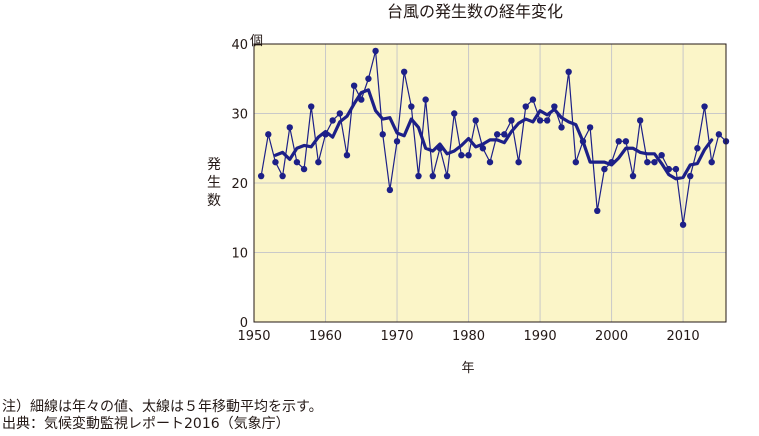 The height and width of the screenshot is (436, 759). I want to click on x-tick-label: 1980, so click(468, 336).